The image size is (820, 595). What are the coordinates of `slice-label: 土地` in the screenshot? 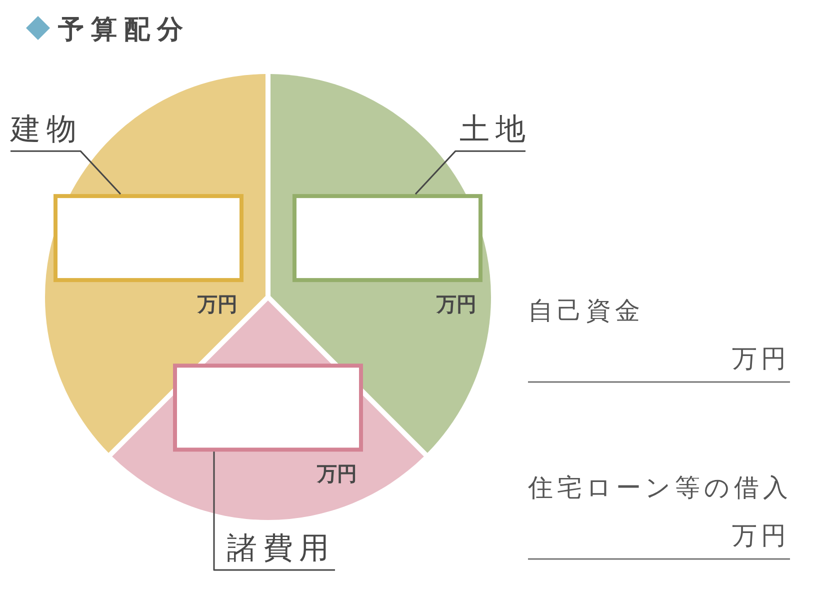 It's located at (495, 130).